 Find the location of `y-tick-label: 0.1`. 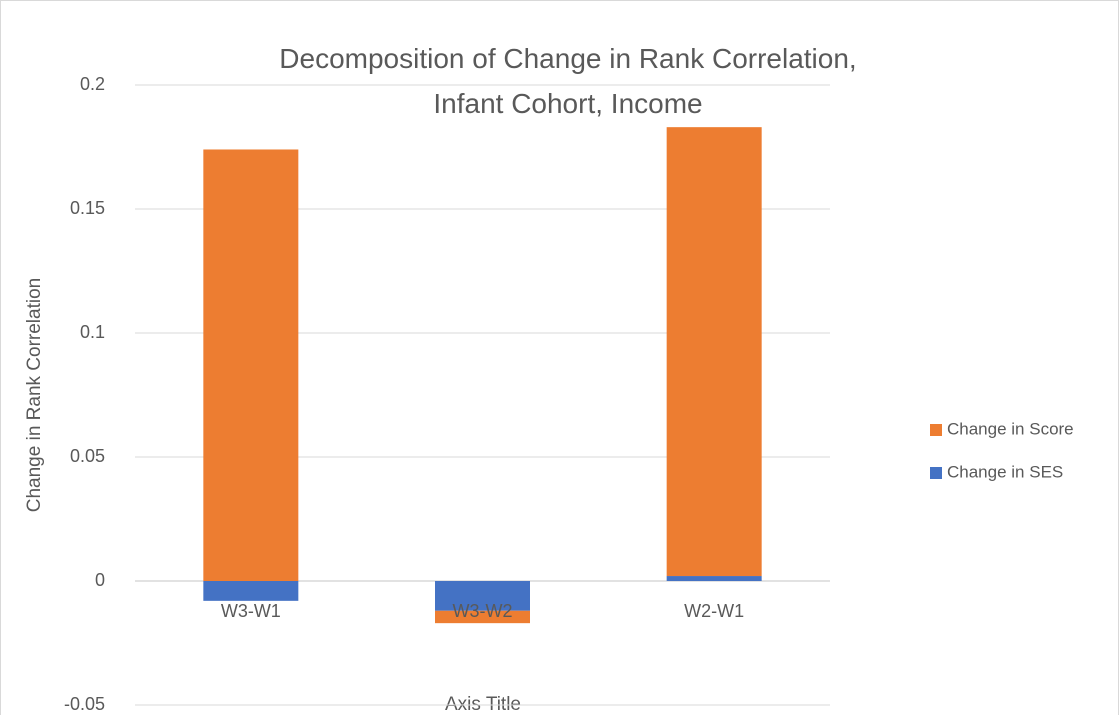

y-tick-label: 0.1 is located at coordinates (92, 332).